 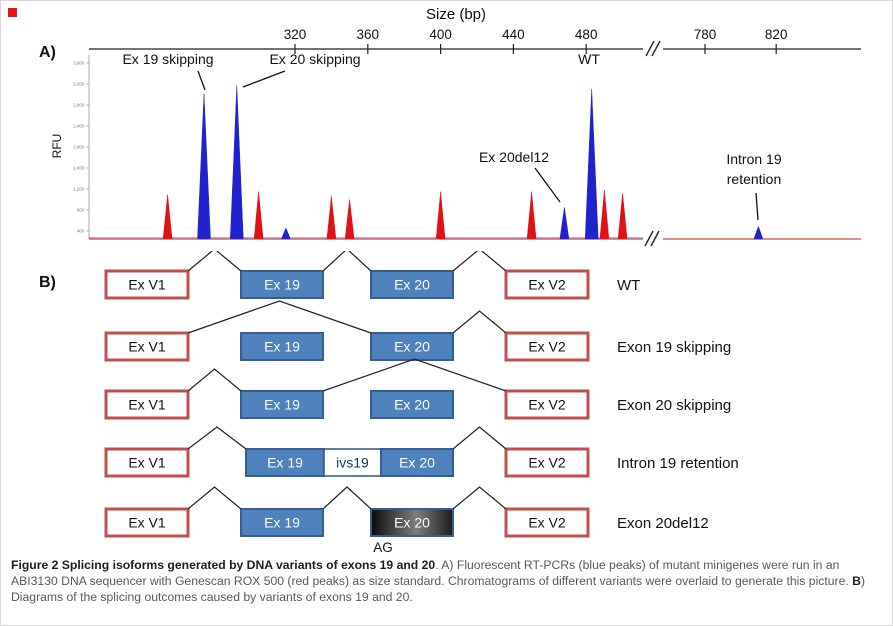 What do you see at coordinates (78, 126) in the screenshot?
I see `y-tick-label: 2,400` at bounding box center [78, 126].